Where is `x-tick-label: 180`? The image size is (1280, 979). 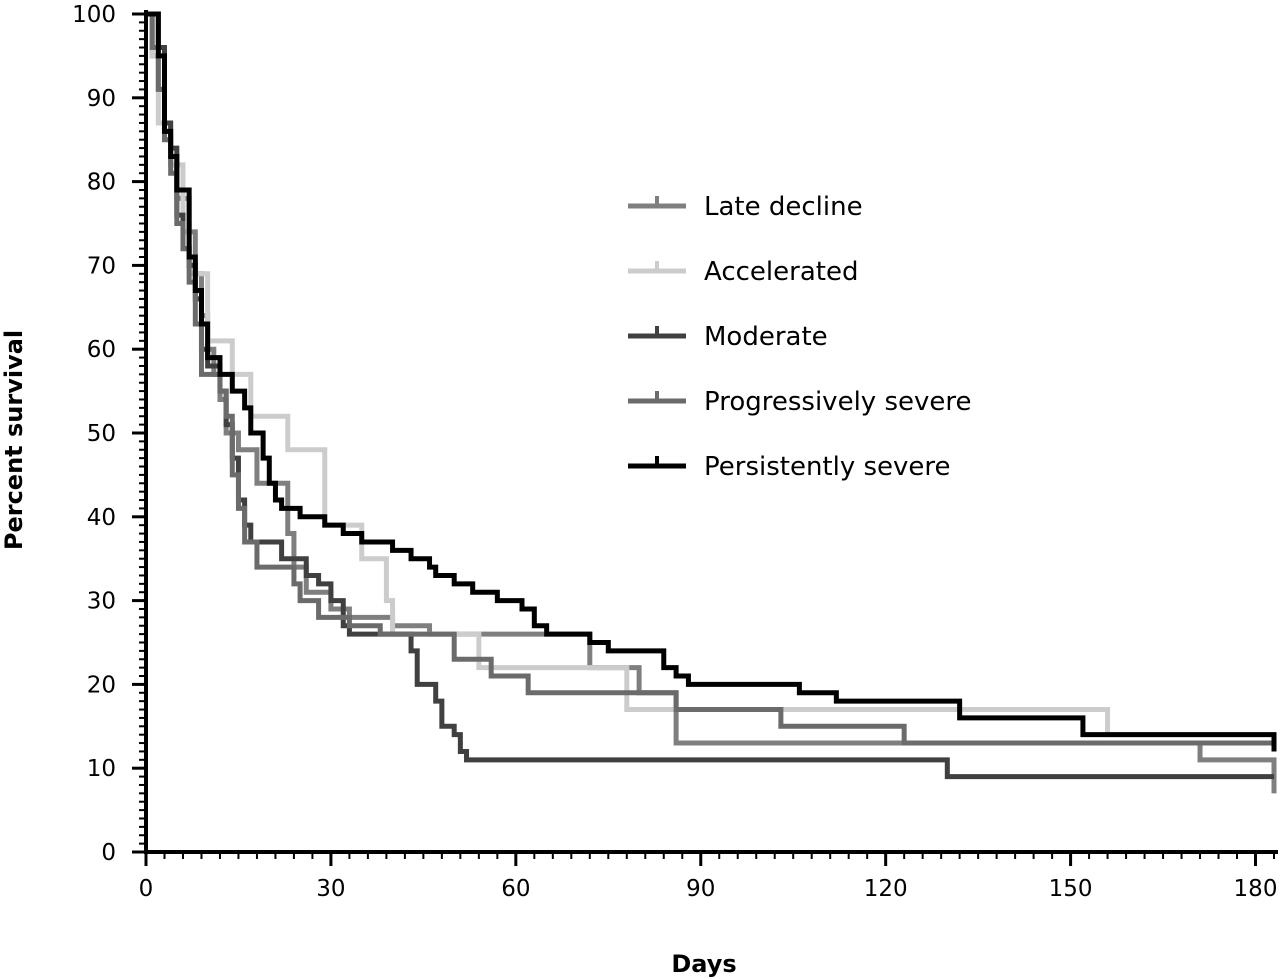 x-tick-label: 180 is located at coordinates (1256, 889).